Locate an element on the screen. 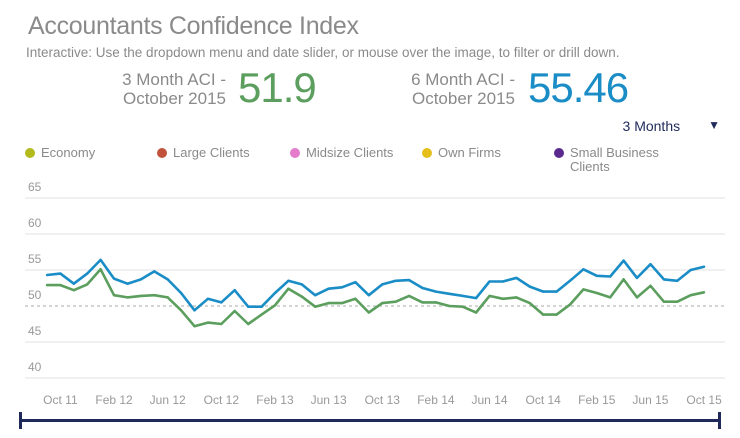 This screenshot has height=438, width=740. x-tick-label: Feb 15 is located at coordinates (597, 400).